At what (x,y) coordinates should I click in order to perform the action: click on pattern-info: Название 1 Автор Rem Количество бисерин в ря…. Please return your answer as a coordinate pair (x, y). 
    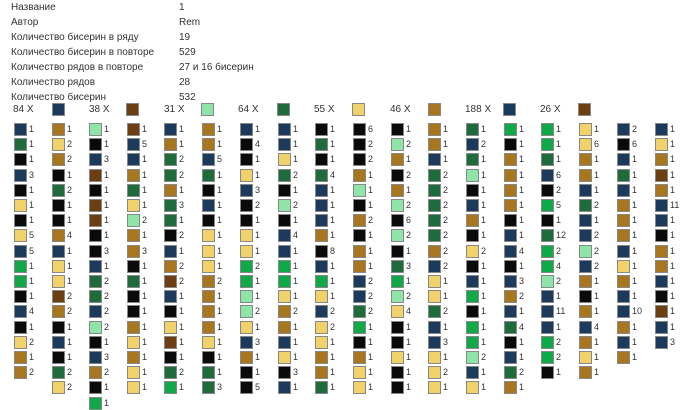
    Looking at the image, I should click on (161, 52).